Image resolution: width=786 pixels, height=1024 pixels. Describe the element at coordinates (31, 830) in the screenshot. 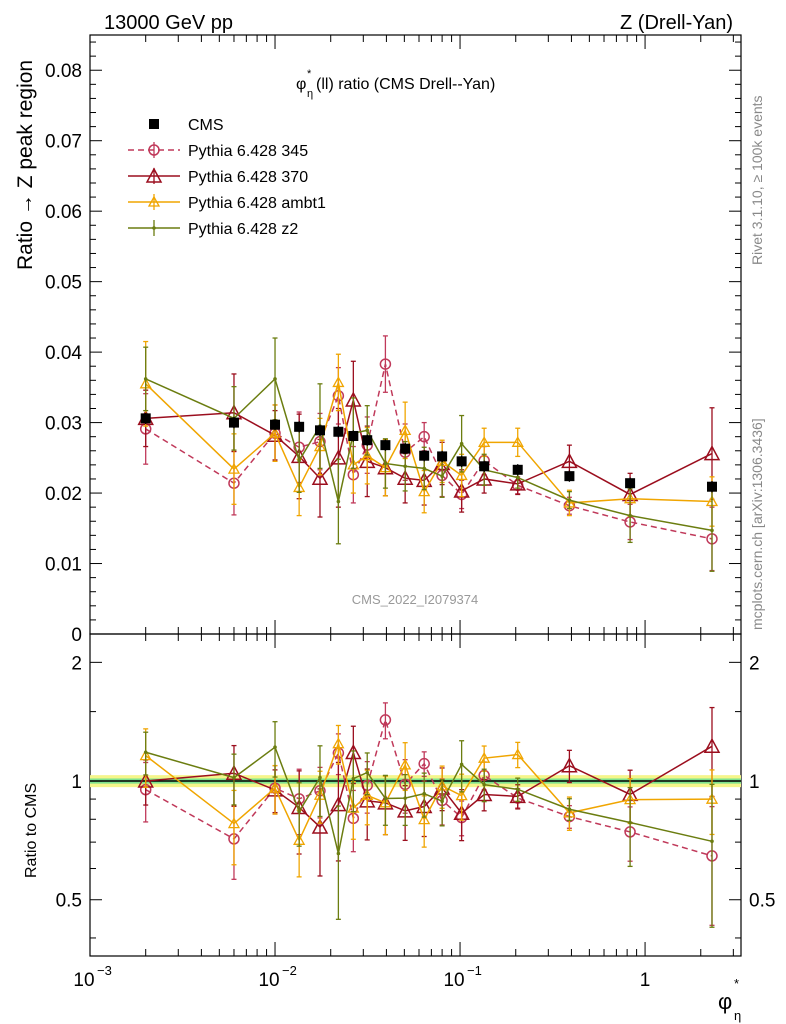

I see `ratio-y-axis-label: Ratio to CMS` at that location.